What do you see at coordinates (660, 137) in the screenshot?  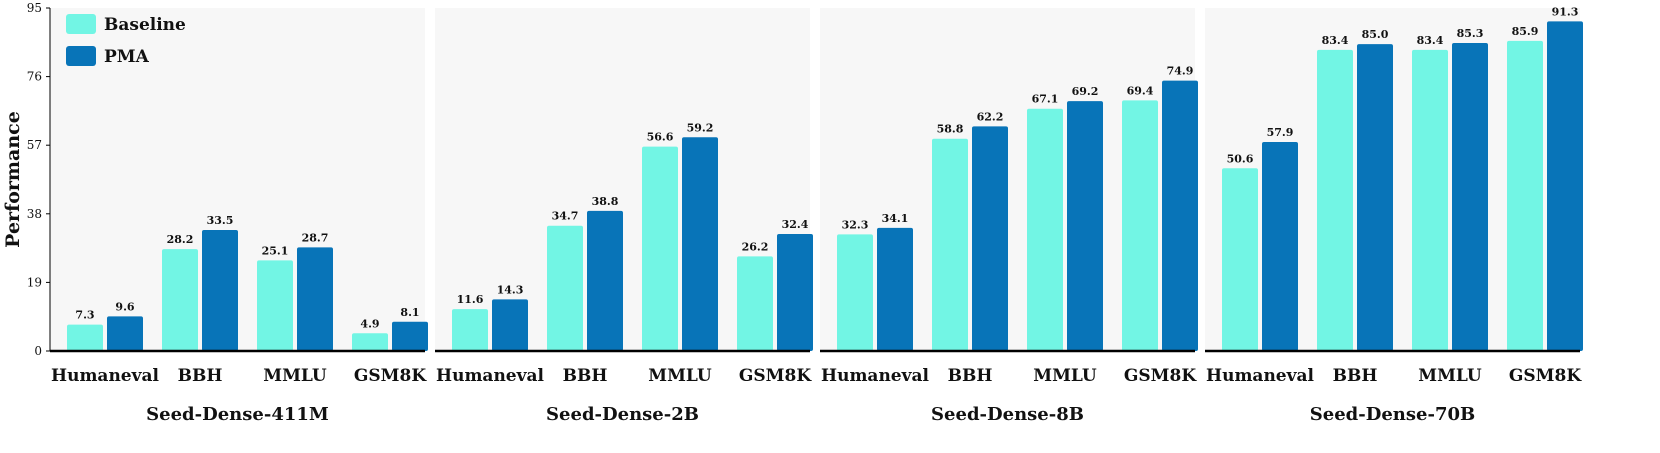 I see `data-label: 56.6` at bounding box center [660, 137].